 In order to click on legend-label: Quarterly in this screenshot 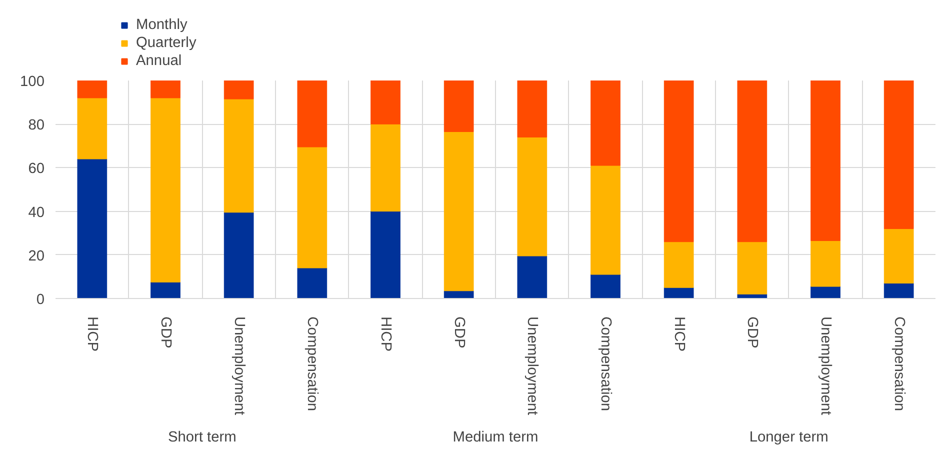, I will do `click(166, 43)`.